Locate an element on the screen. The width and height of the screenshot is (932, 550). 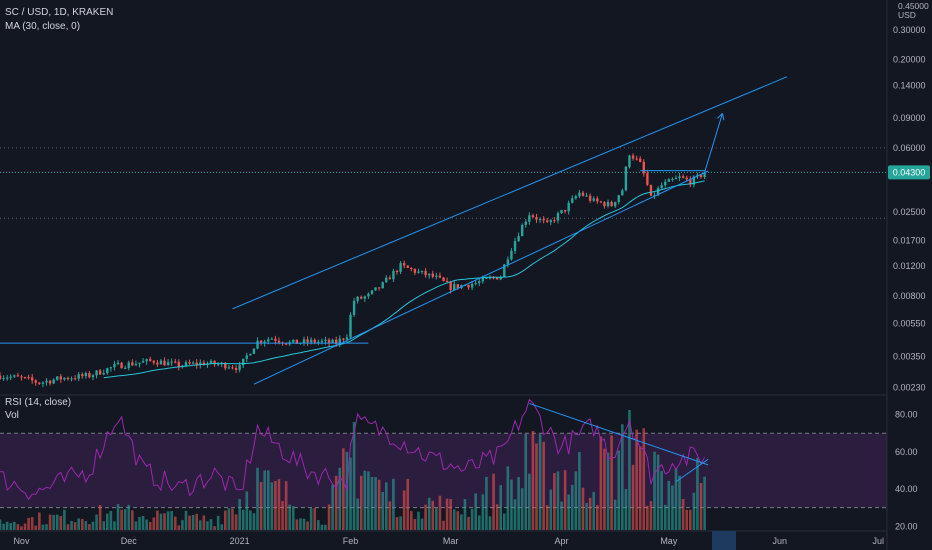
scale-top-value: 0.45000 is located at coordinates (913, 6).